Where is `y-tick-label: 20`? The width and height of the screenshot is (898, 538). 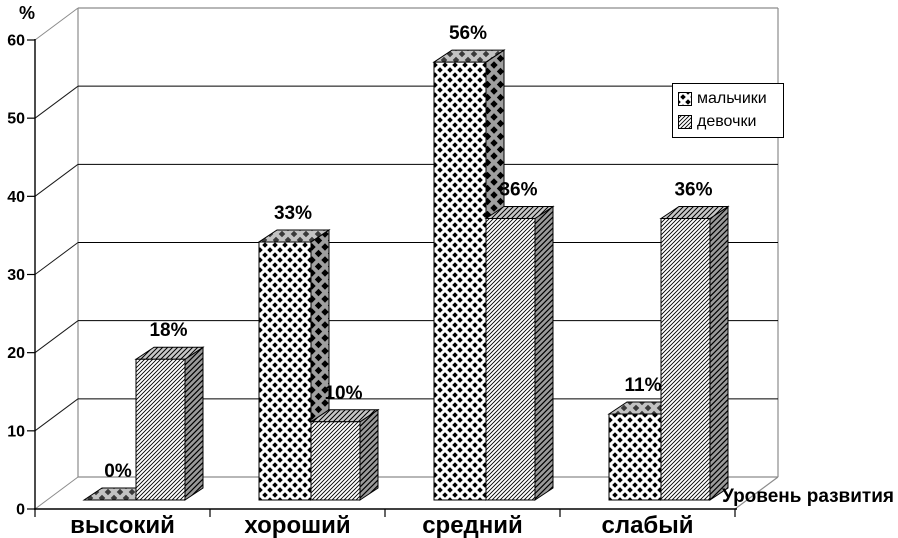
y-tick-label: 20 is located at coordinates (16, 353).